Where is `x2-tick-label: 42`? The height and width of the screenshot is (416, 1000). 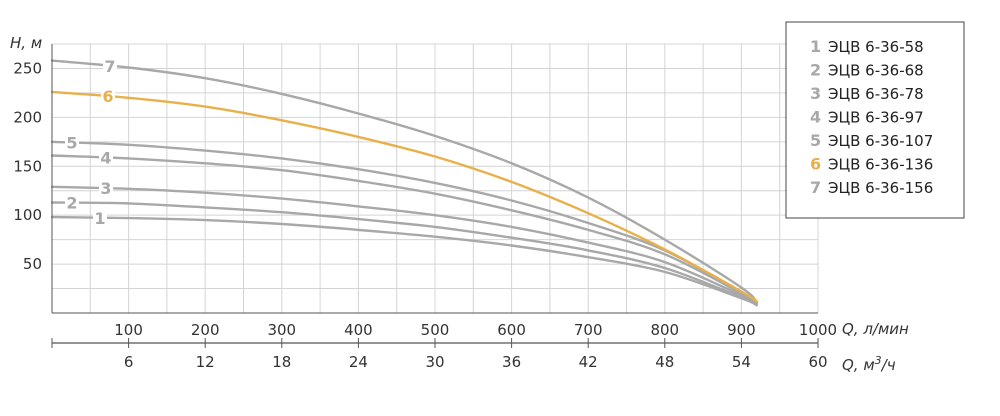 x2-tick-label: 42 is located at coordinates (588, 362).